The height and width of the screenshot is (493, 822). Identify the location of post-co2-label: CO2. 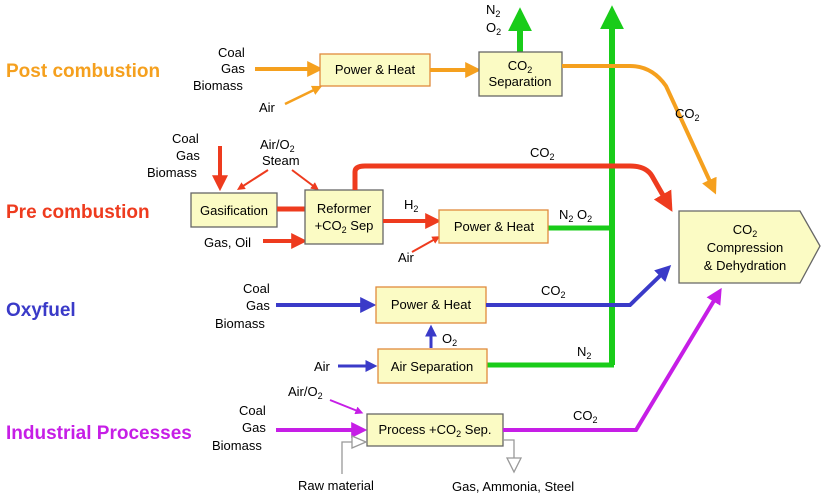
(687, 114).